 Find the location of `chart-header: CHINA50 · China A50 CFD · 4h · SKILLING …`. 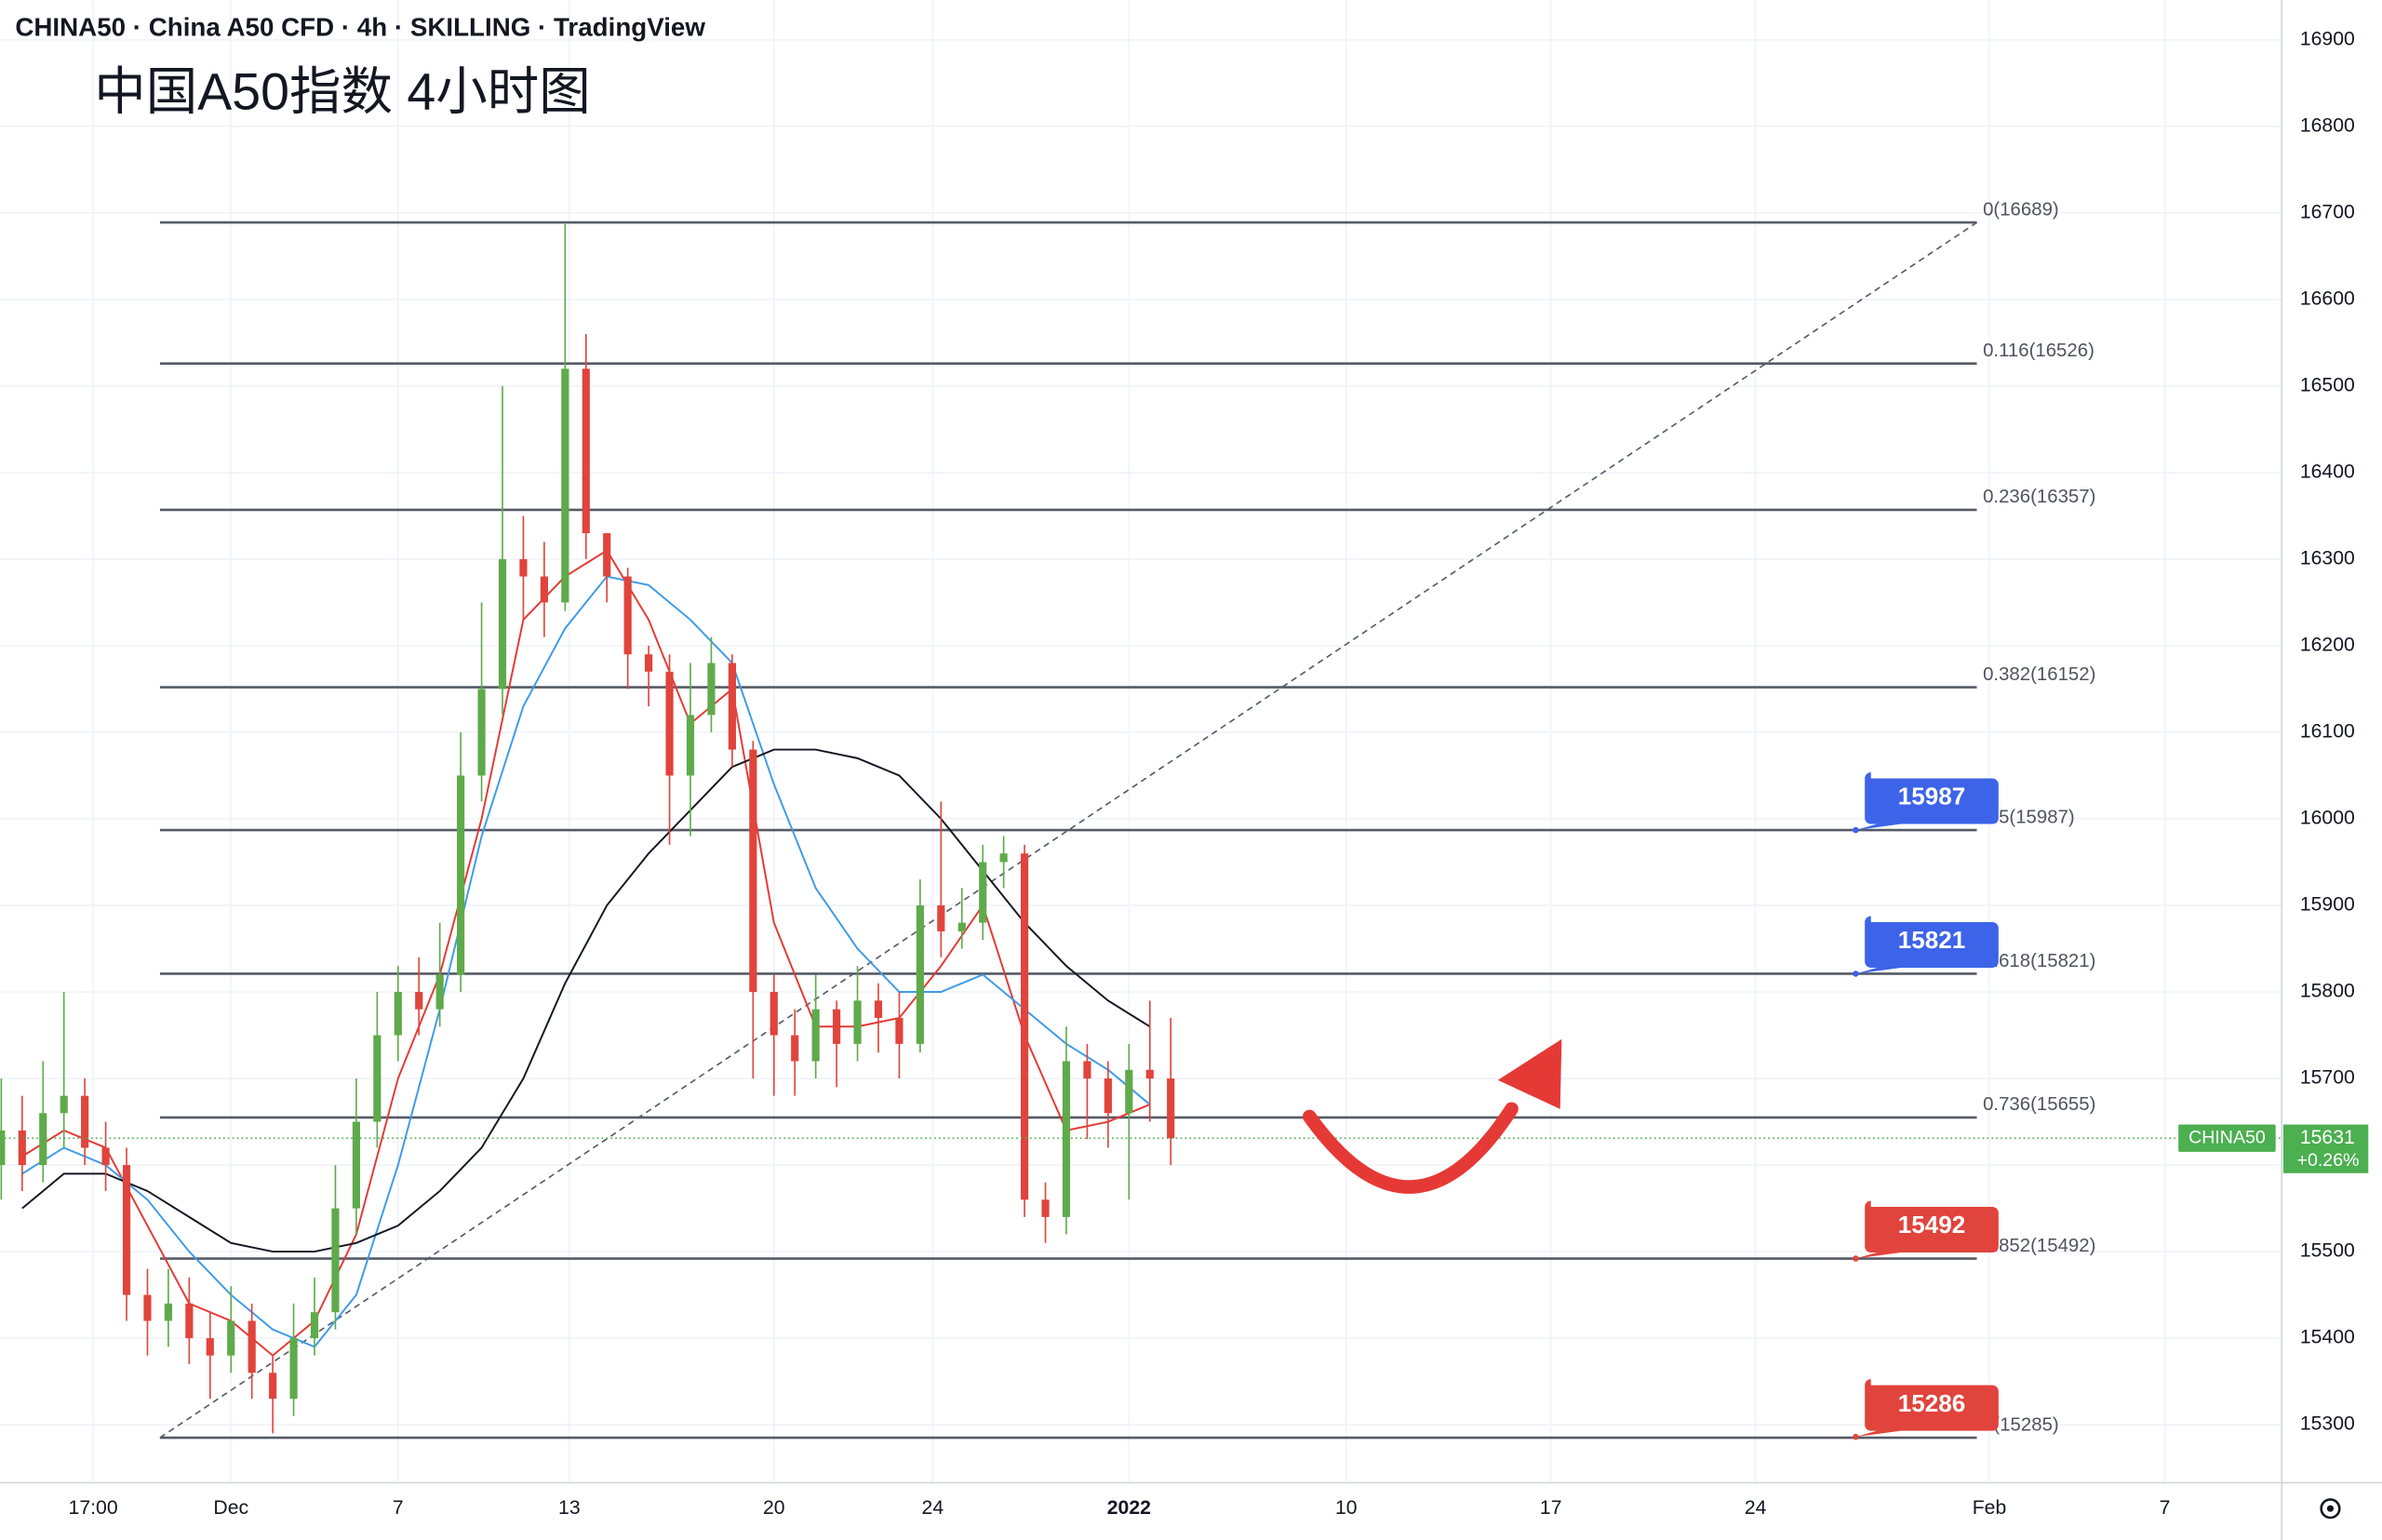

chart-header: CHINA50 · China A50 CFD · 4h · SKILLING … is located at coordinates (360, 26).